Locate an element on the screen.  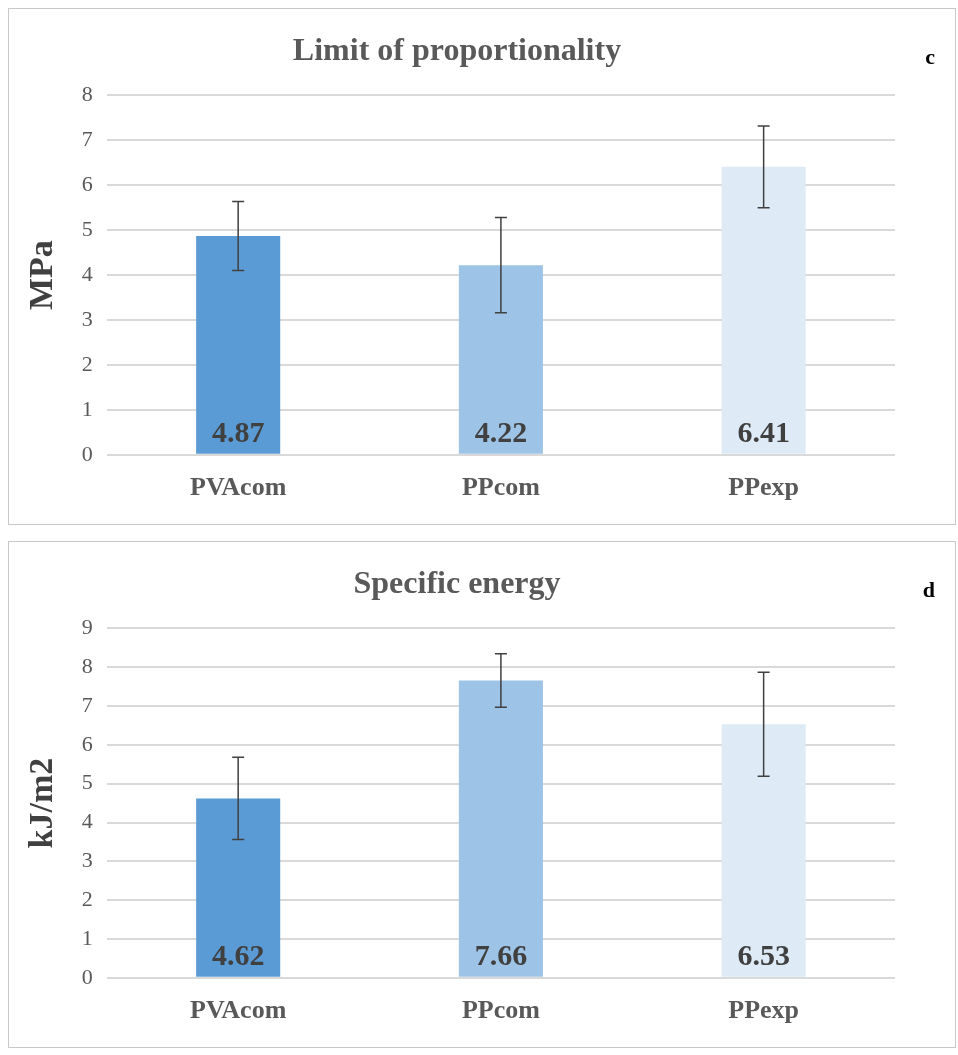
y-axis-title: kJ/m2 is located at coordinates (41, 803).